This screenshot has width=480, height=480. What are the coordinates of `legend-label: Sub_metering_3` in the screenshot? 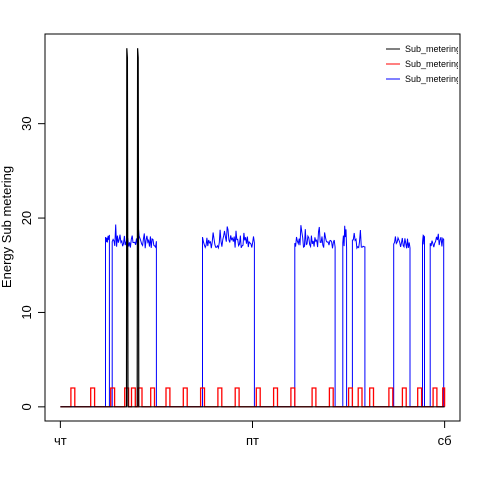 It's located at (438, 79).